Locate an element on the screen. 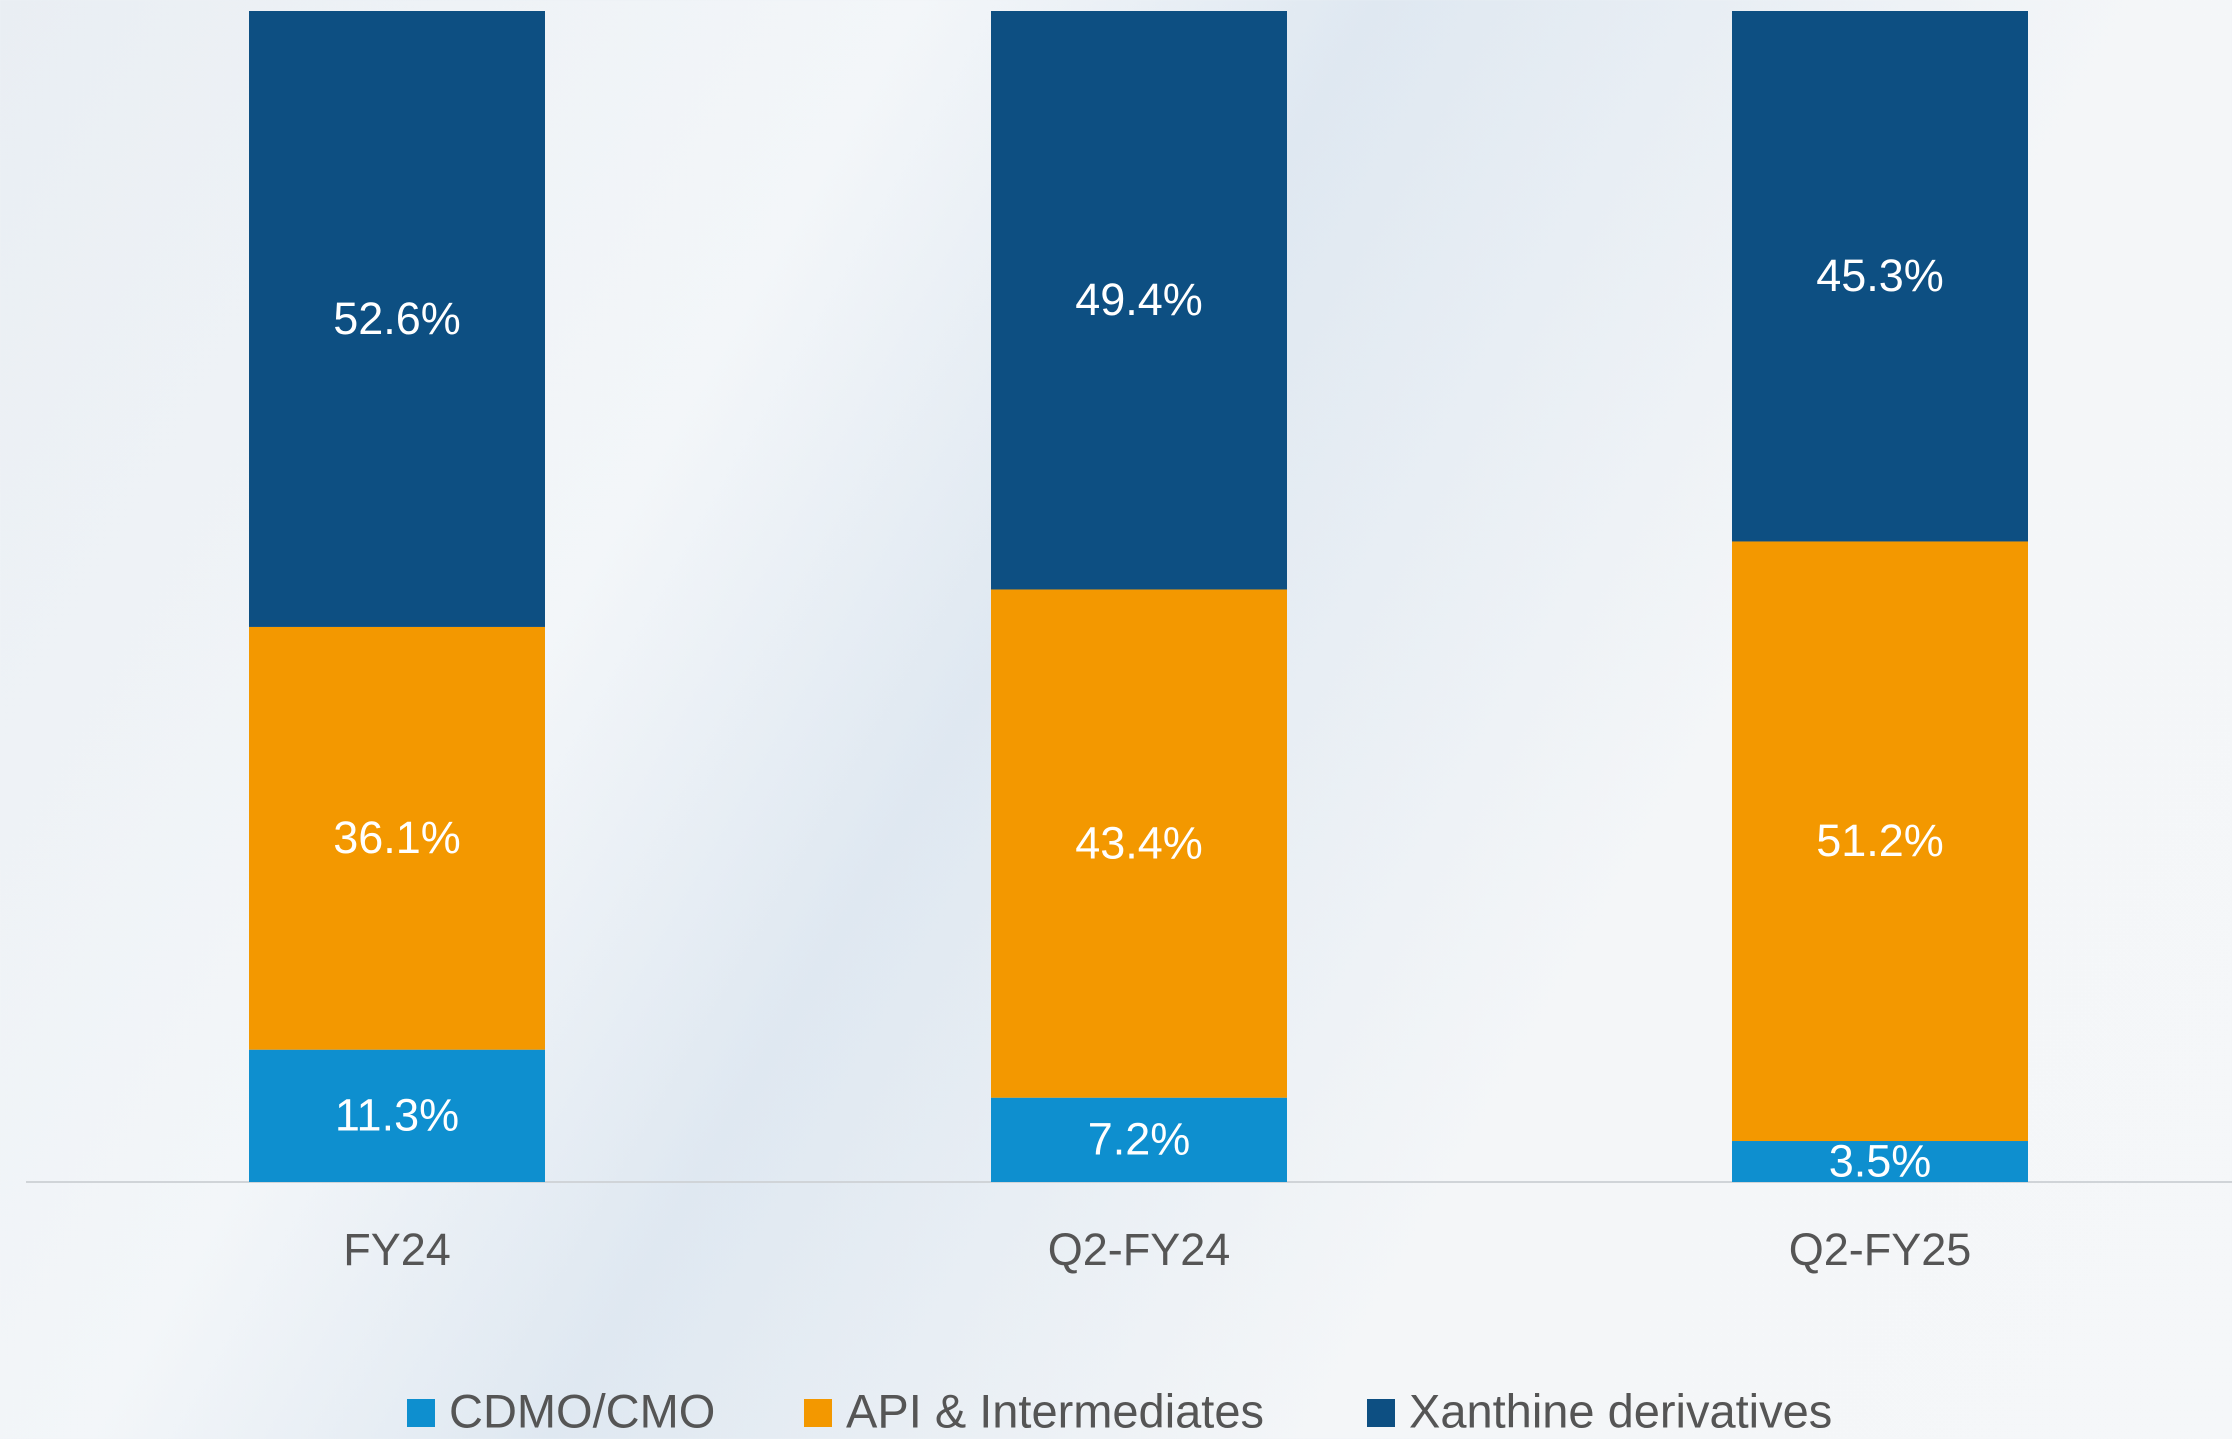 The height and width of the screenshot is (1439, 2232). x-tick-label: FY24 is located at coordinates (397, 1249).